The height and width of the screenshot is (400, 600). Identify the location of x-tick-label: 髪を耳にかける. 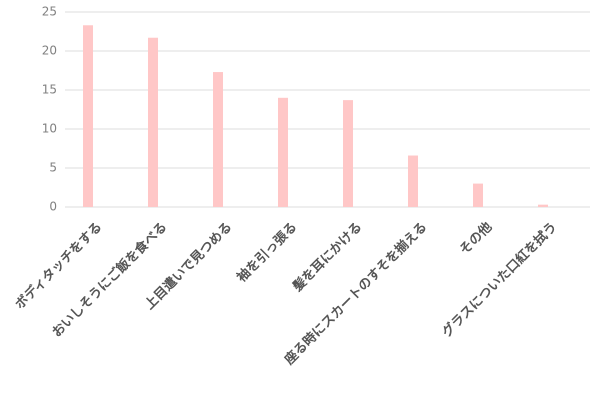
(327, 257).